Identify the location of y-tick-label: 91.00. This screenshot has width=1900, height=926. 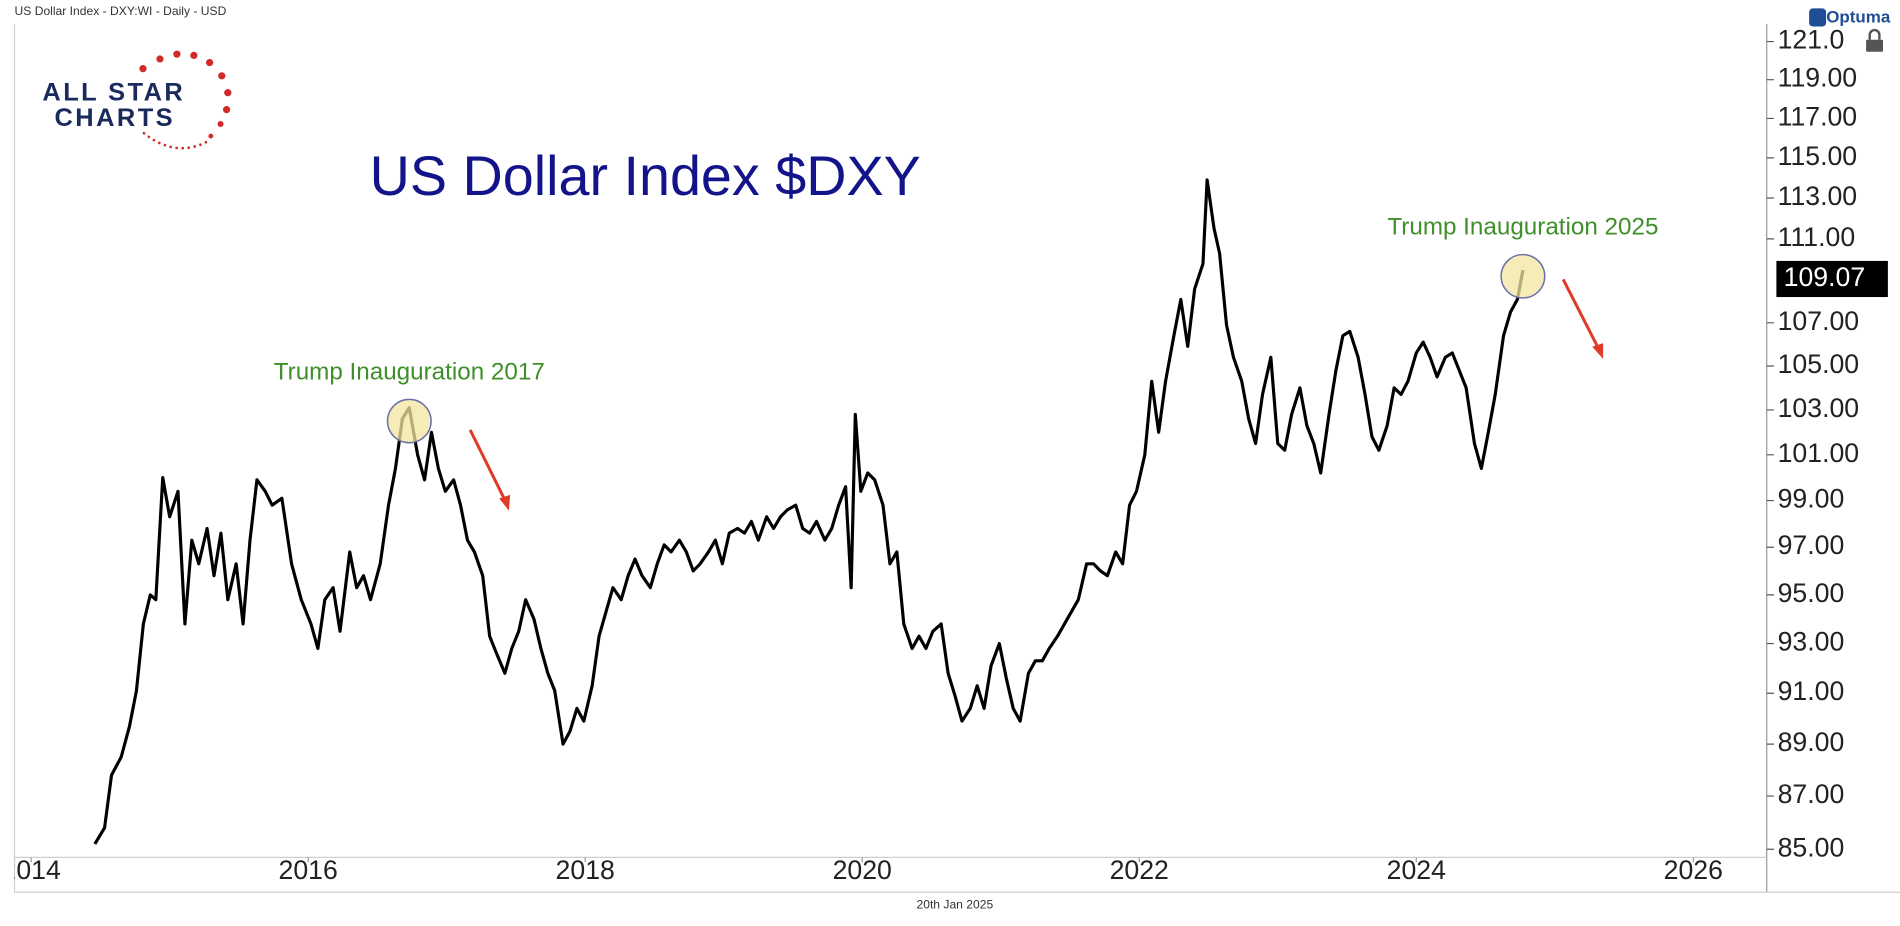
(1811, 691).